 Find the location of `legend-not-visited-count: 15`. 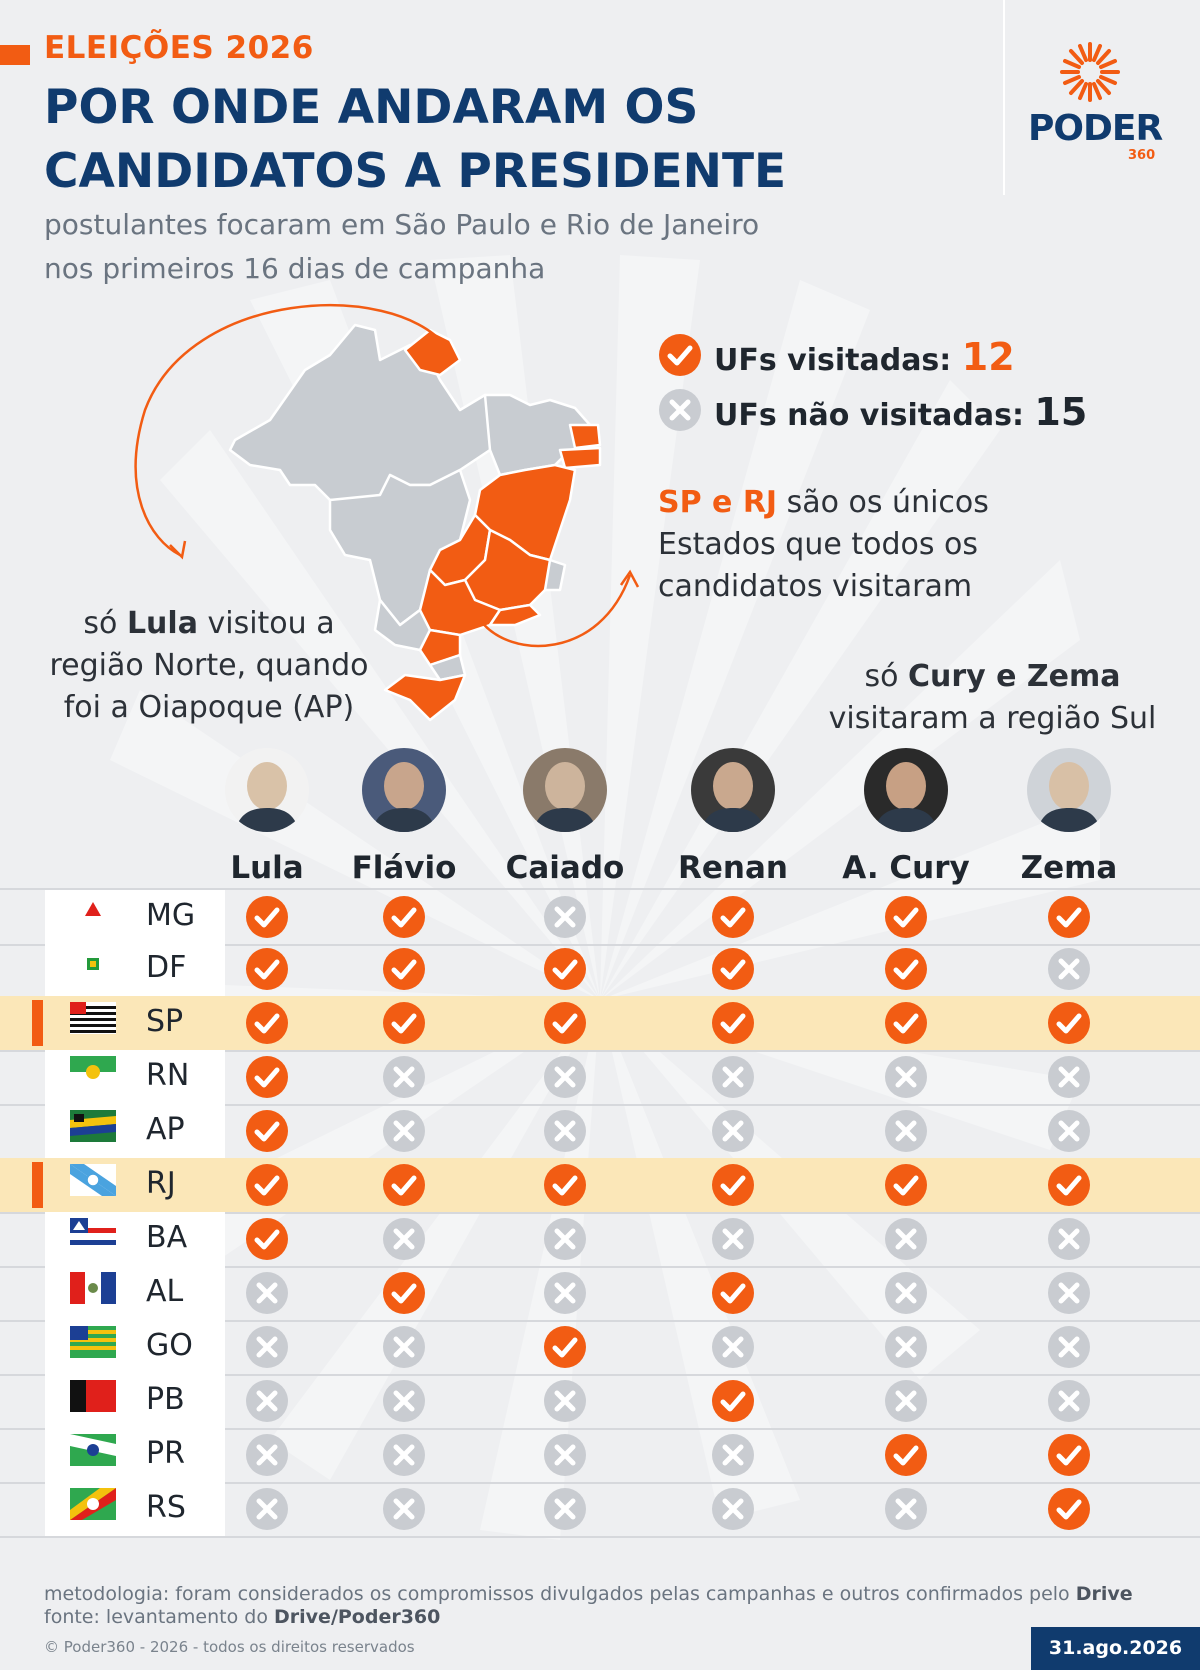

legend-not-visited-count: 15 is located at coordinates (1061, 412).